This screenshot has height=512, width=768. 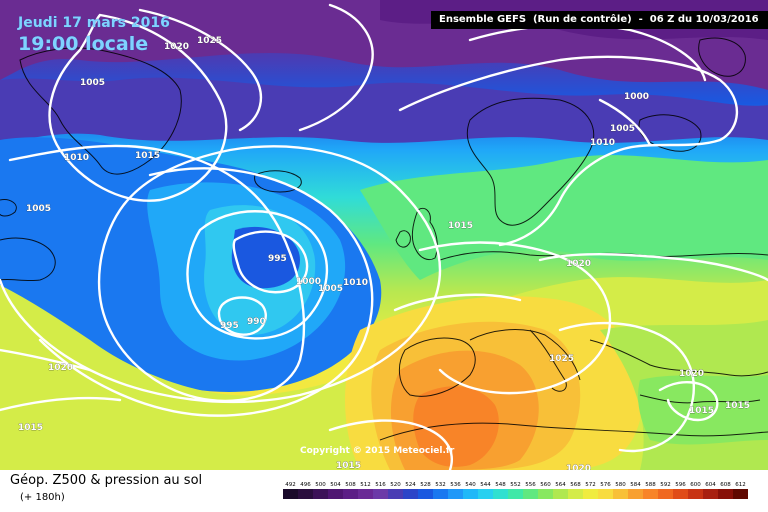 I want to click on legend-tick-label: 528, so click(x=425, y=485).